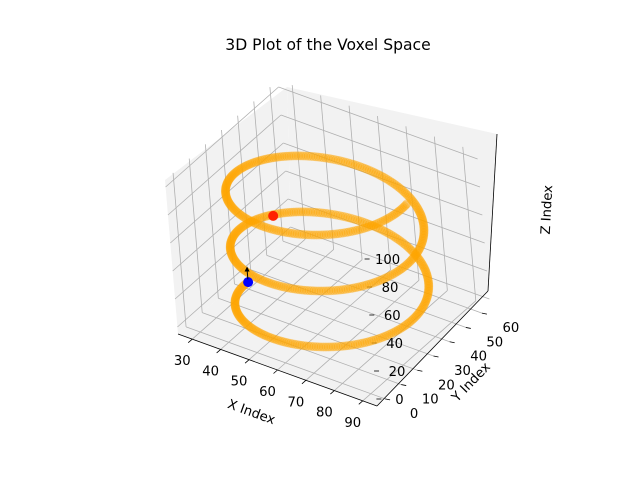 The height and width of the screenshot is (480, 640). Describe the element at coordinates (327, 45) in the screenshot. I see `chart-title: 3D Plot of the Voxel Space` at that location.